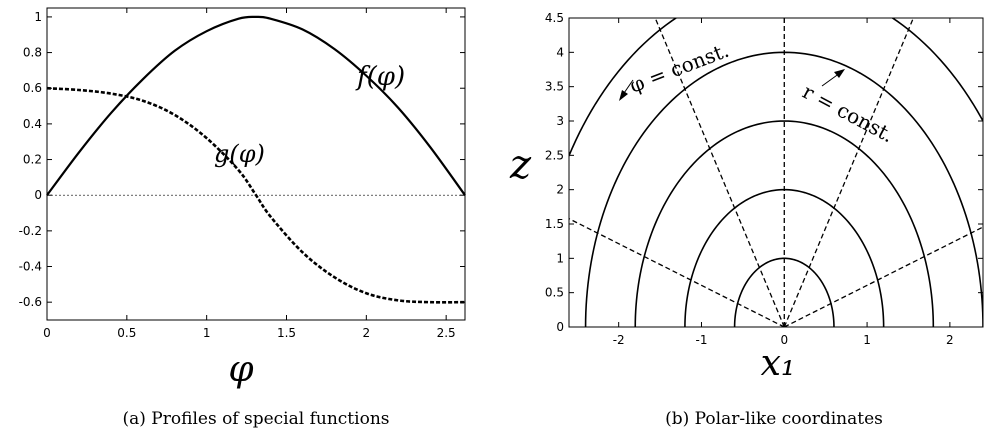 Image resolution: width=987 pixels, height=430 pixels. Describe the element at coordinates (32, 160) in the screenshot. I see `panel-a-ytick-label: 0.2` at that location.